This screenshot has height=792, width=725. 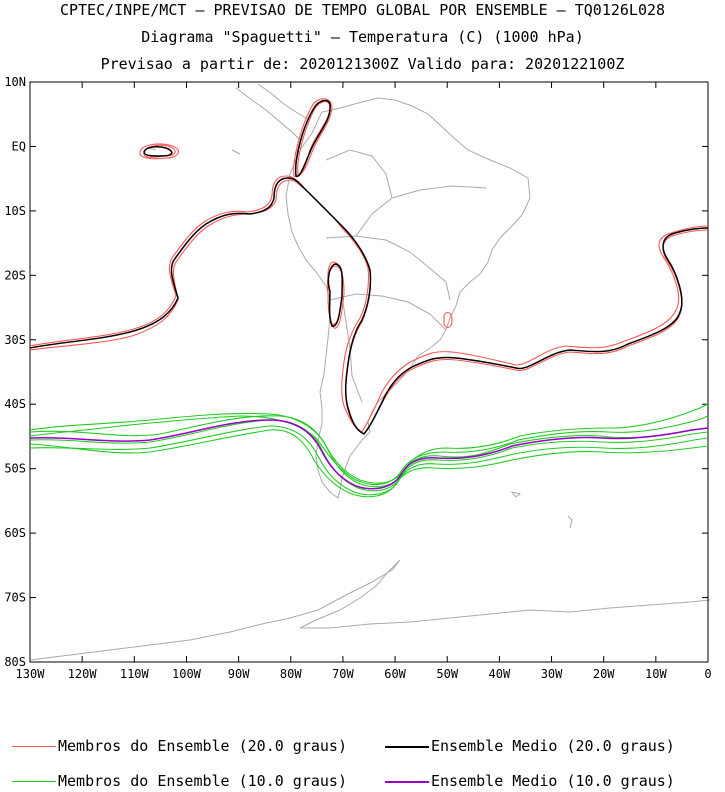 I want to click on member10-contour-f, so click(x=369, y=443).